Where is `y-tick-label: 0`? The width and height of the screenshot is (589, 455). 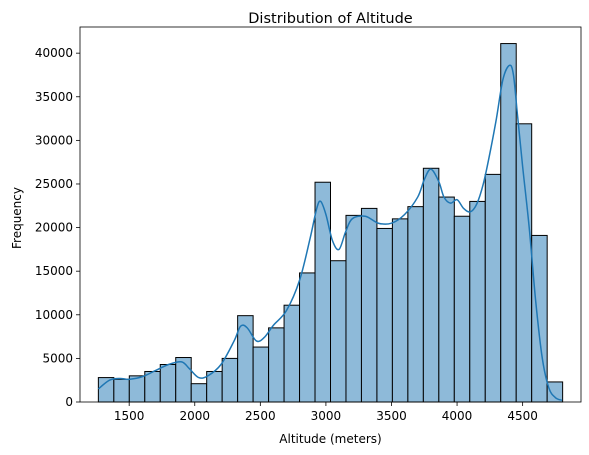
y-tick-label: 0 is located at coordinates (69, 402).